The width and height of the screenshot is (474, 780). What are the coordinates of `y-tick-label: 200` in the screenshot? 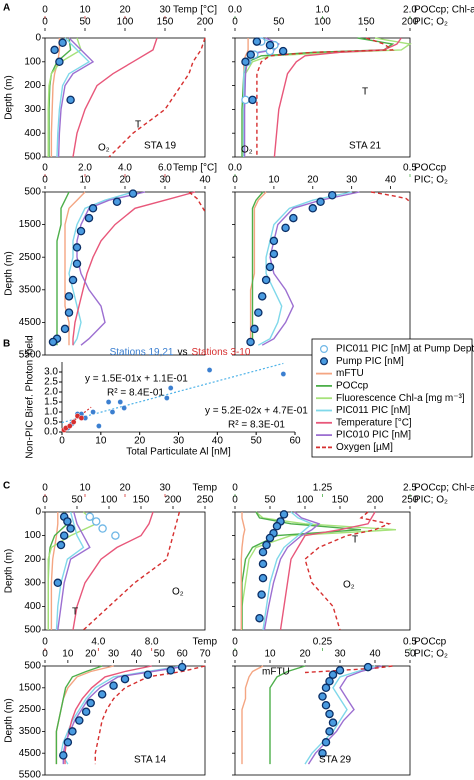 It's located at (32, 85).